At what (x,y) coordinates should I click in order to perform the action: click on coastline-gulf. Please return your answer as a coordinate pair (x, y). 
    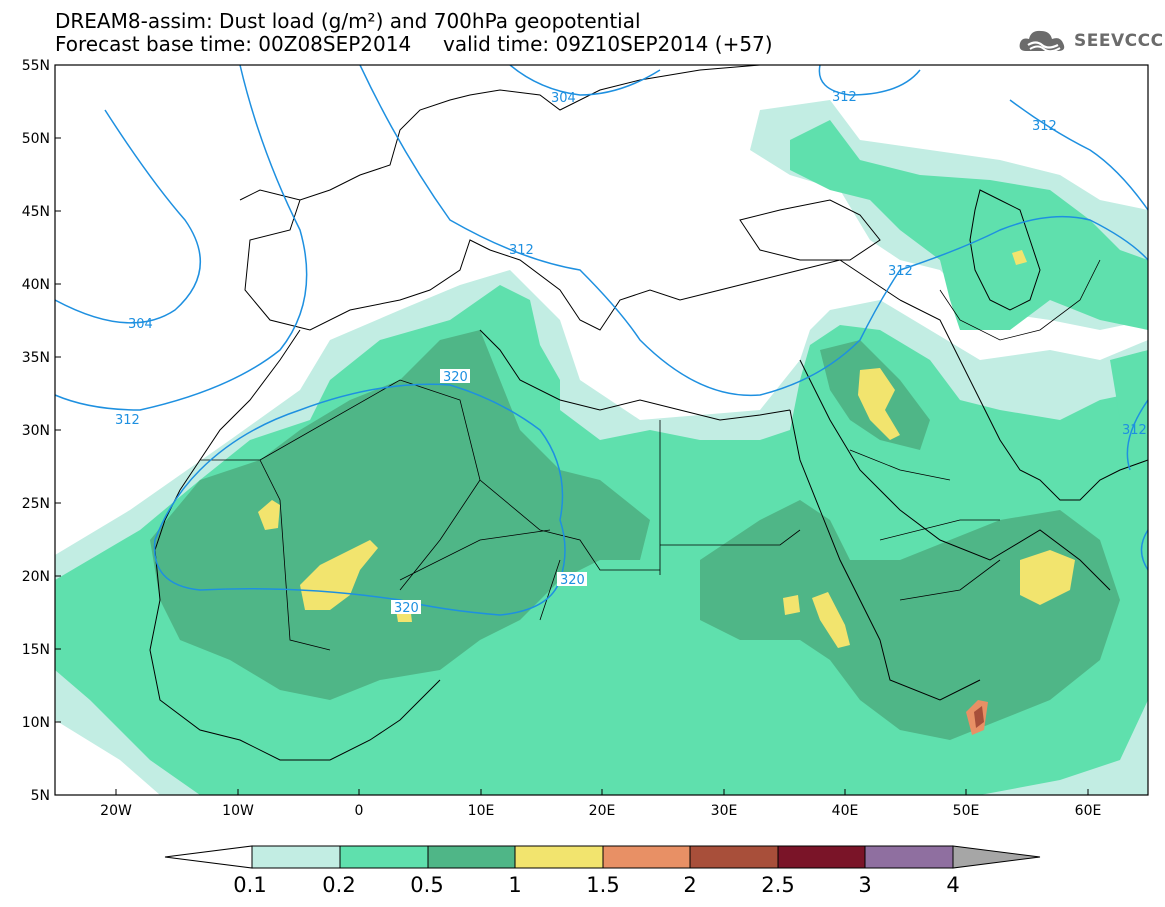
    Looking at the image, I should click on (1023, 400).